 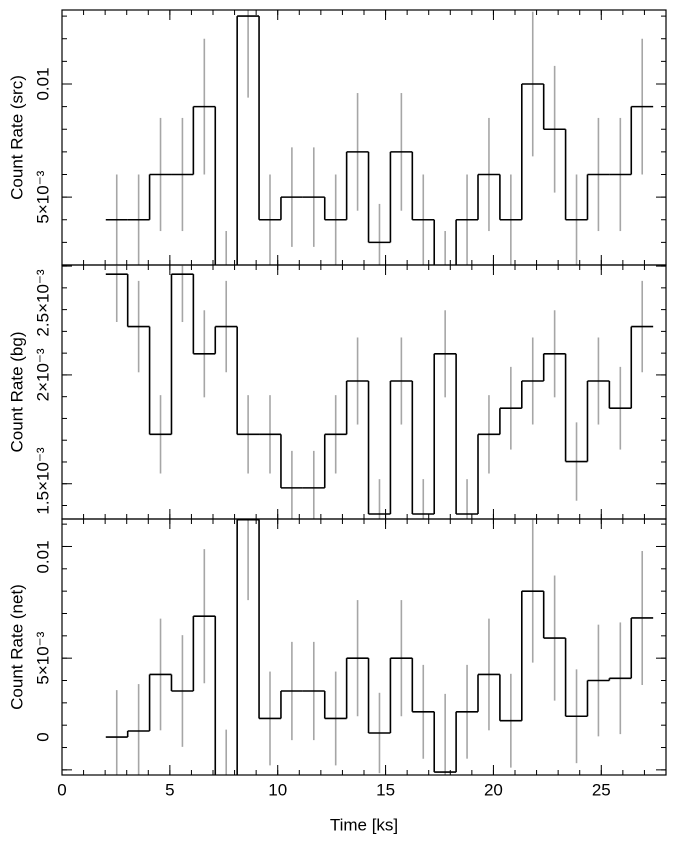 I want to click on y-axis-label: Count Rate (bg), so click(x=16, y=392).